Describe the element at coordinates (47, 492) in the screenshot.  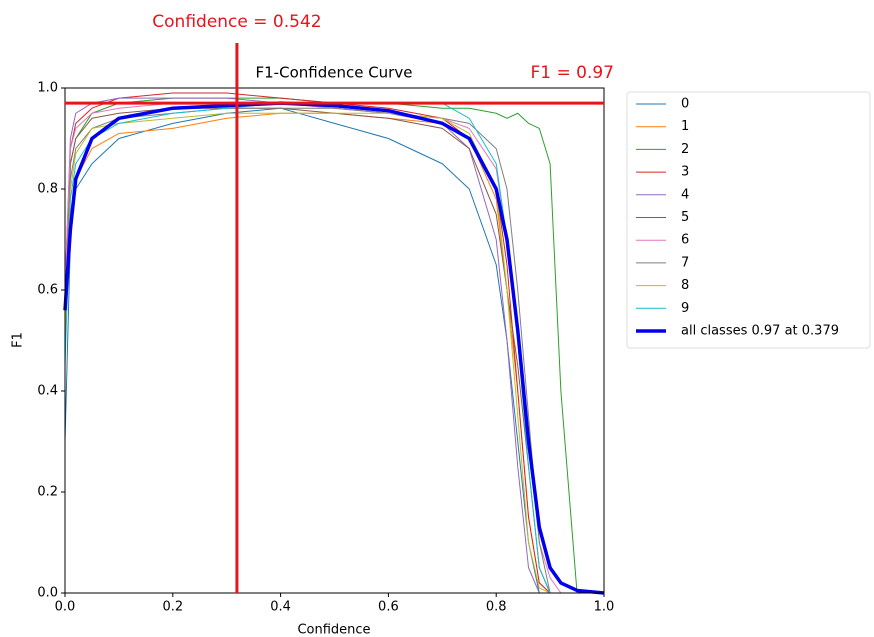
I see `y-tick-label: 0.2` at that location.